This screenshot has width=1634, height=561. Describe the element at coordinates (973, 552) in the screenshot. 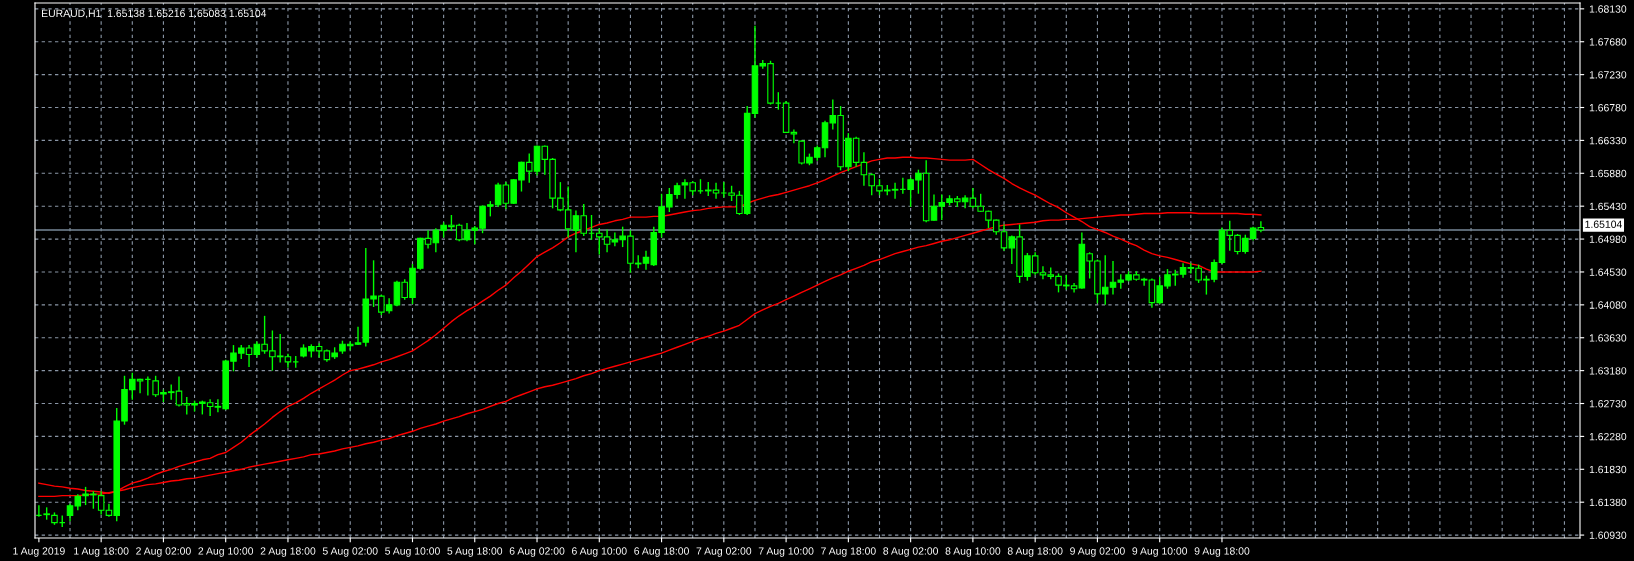

I see `x-tick-label: 8 Aug 10:00` at that location.